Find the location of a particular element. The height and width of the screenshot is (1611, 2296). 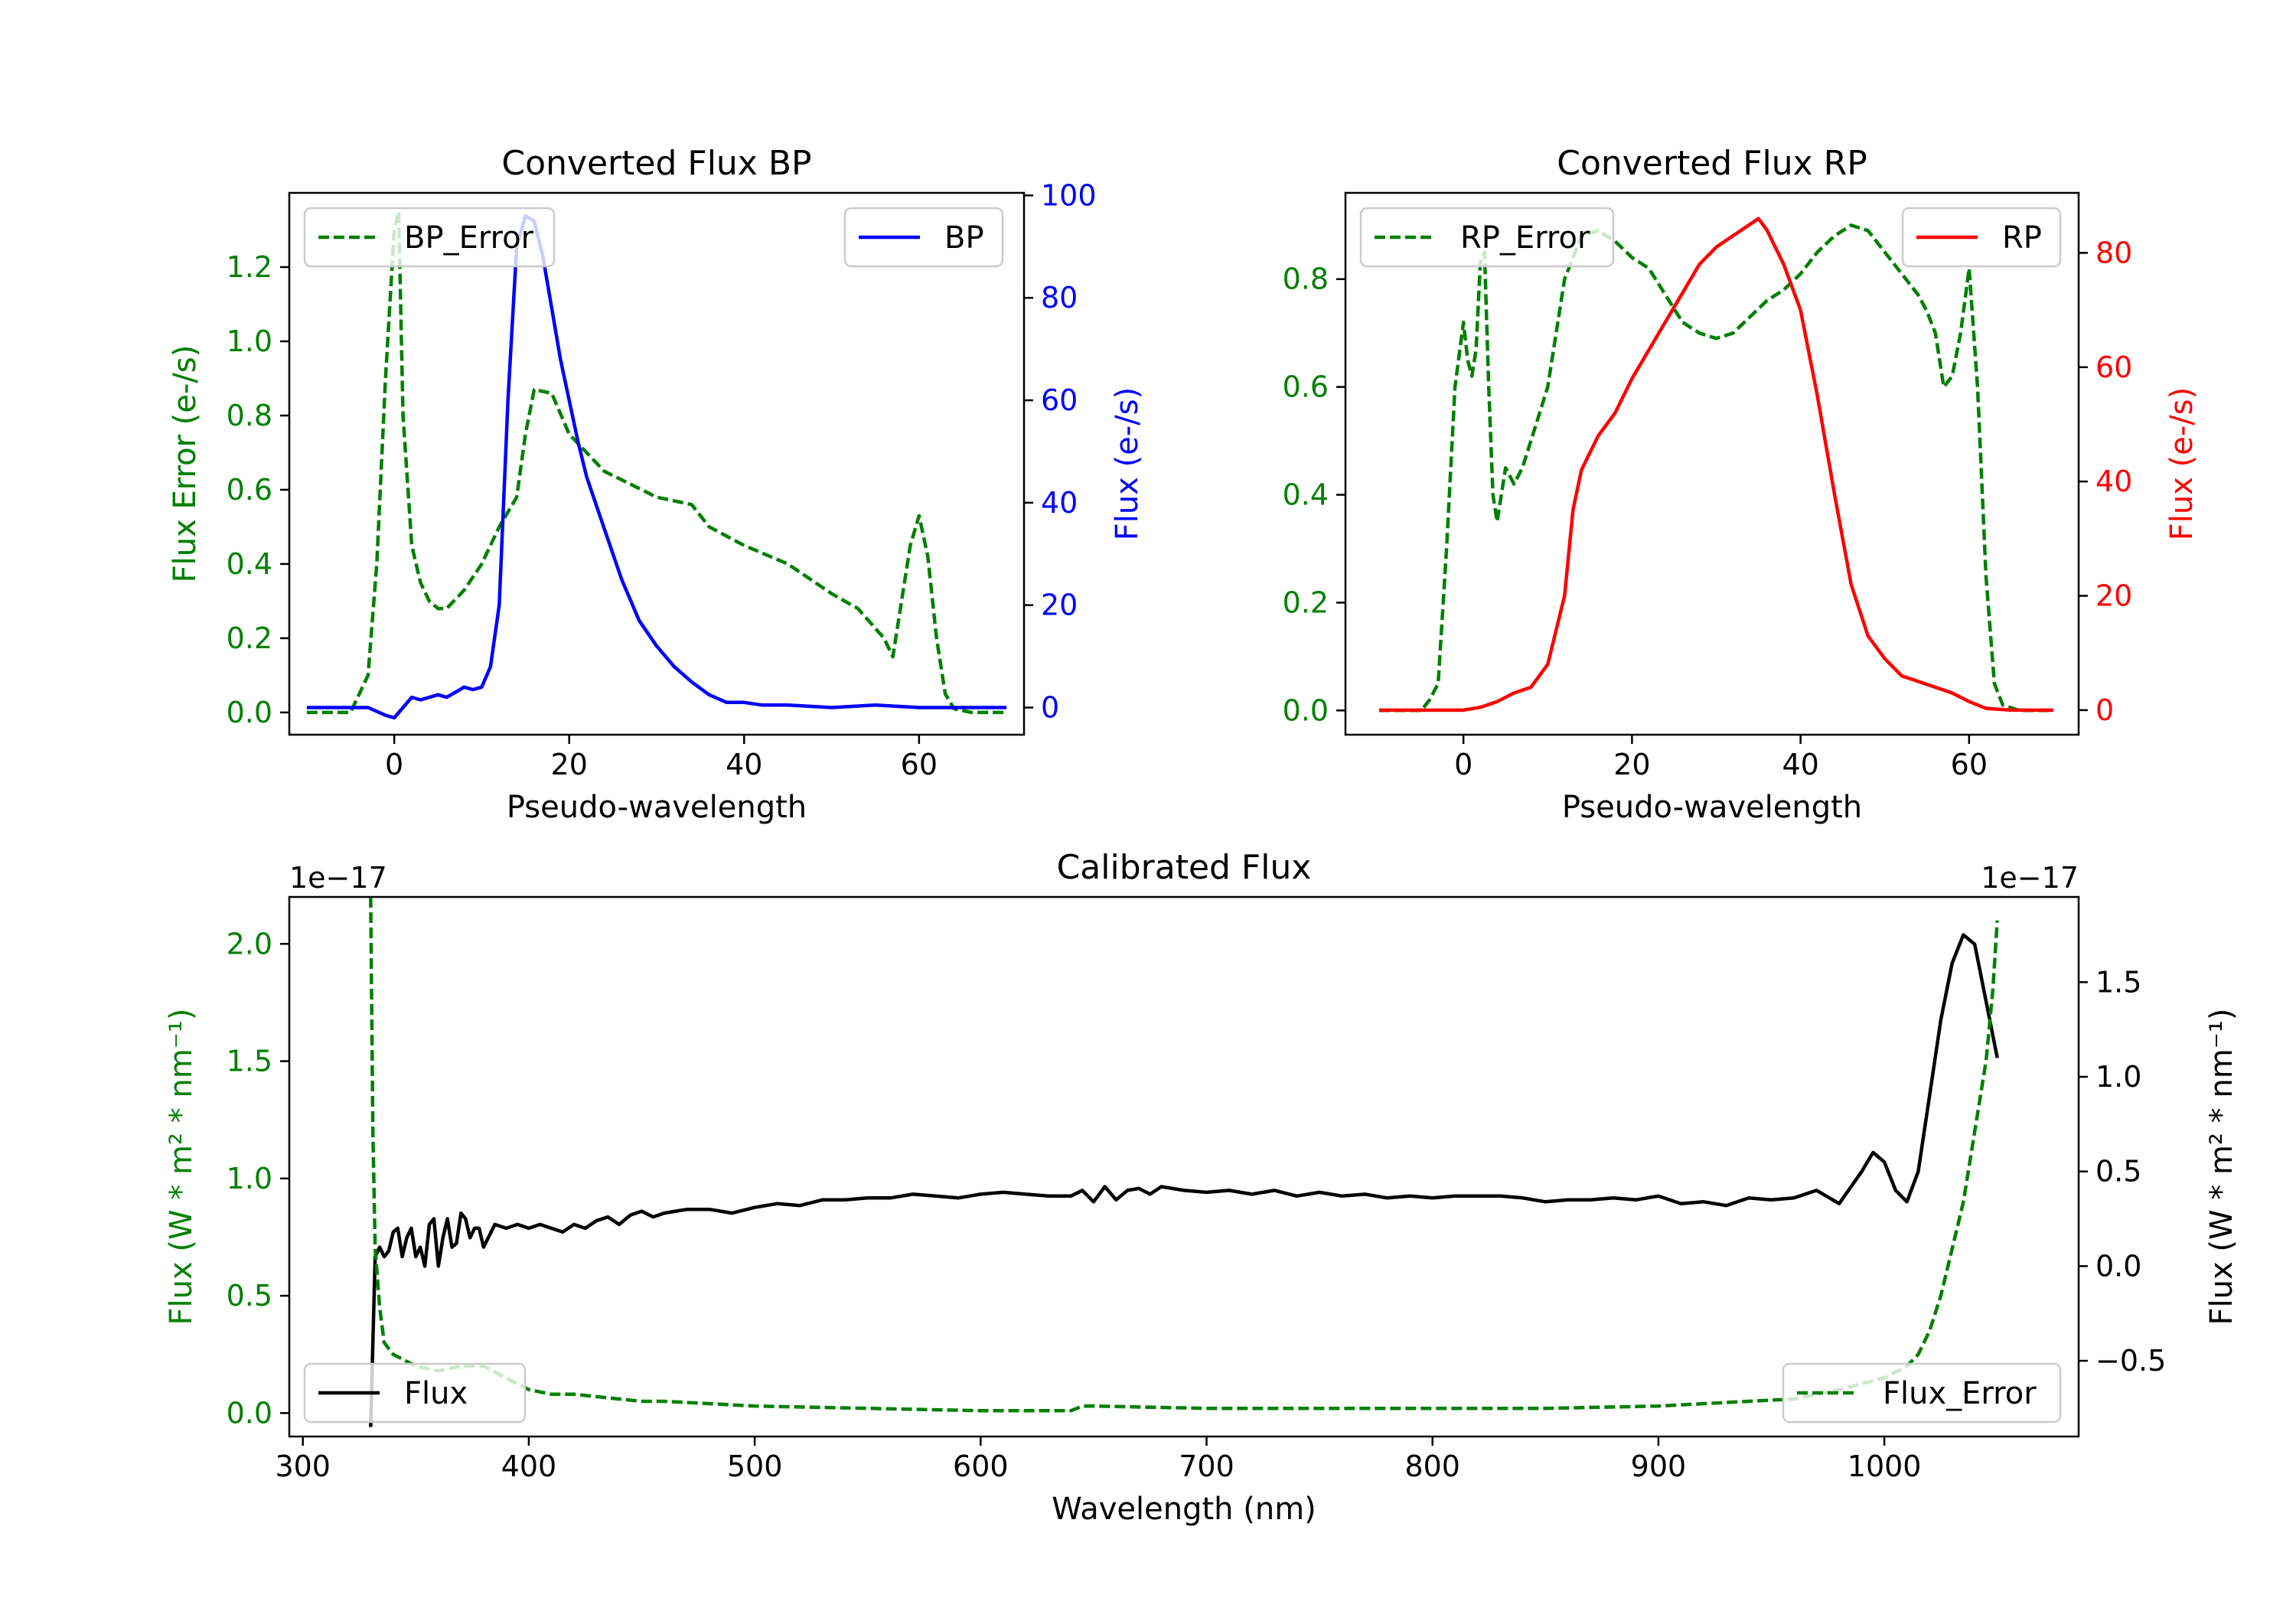

y-right-tick-label: −0.5 is located at coordinates (2130, 1361).